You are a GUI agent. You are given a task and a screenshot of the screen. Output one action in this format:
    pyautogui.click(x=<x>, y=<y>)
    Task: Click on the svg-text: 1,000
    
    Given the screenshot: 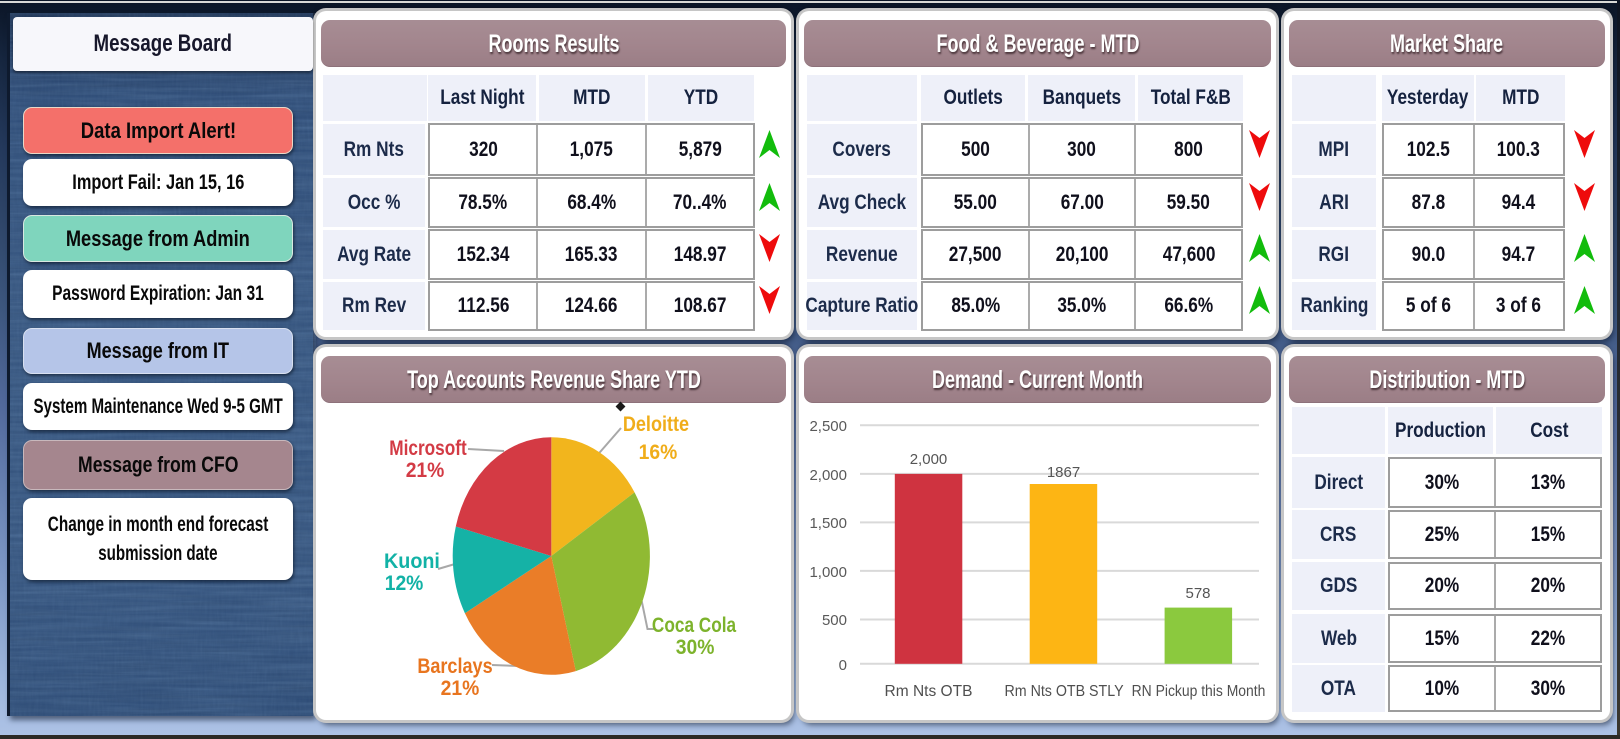 What is the action you would take?
    pyautogui.click(x=828, y=572)
    